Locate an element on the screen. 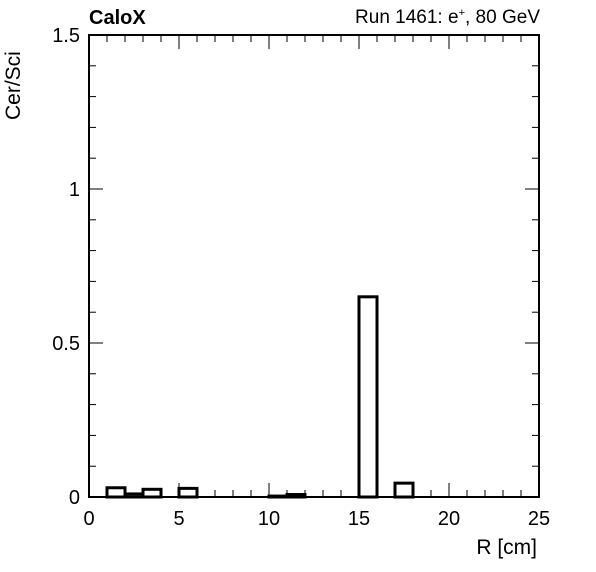 The width and height of the screenshot is (596, 572). y-tick-label: 1 is located at coordinates (74, 190).